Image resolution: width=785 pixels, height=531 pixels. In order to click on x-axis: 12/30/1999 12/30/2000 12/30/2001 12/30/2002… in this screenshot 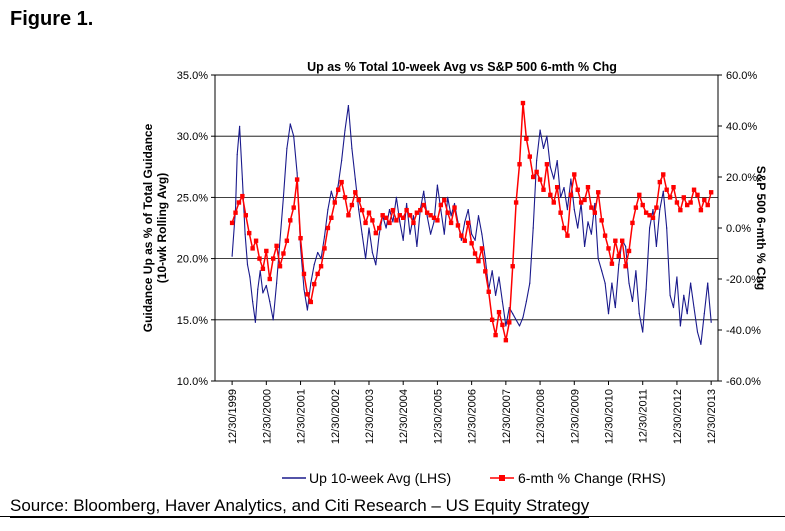, I will do `click(472, 412)`.